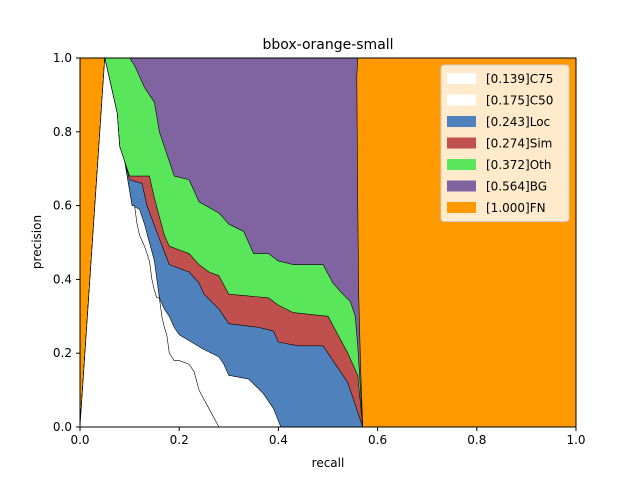  What do you see at coordinates (519, 79) in the screenshot?
I see `legend-label-0-139-c75: [0.139]C75` at bounding box center [519, 79].